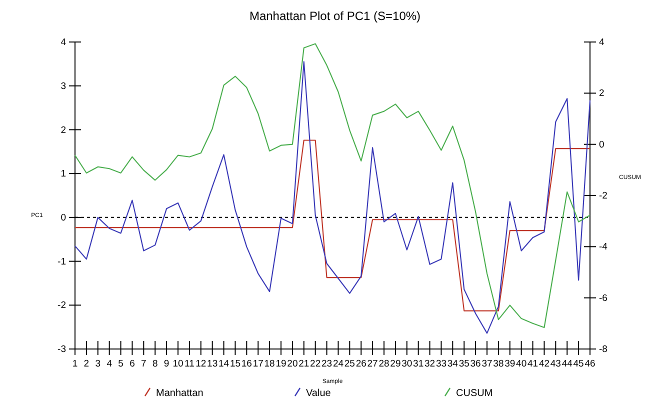 This screenshot has width=653, height=409. I want to click on y-tick-label: 1, so click(63, 174).